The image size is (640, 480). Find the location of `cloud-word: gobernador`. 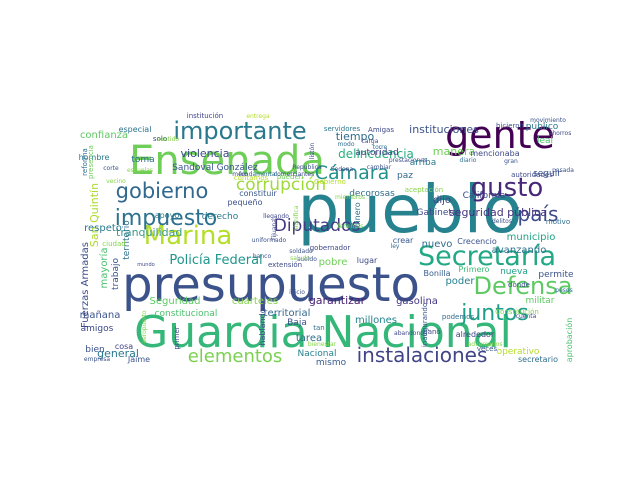

cloud-word: gobernador is located at coordinates (330, 248).